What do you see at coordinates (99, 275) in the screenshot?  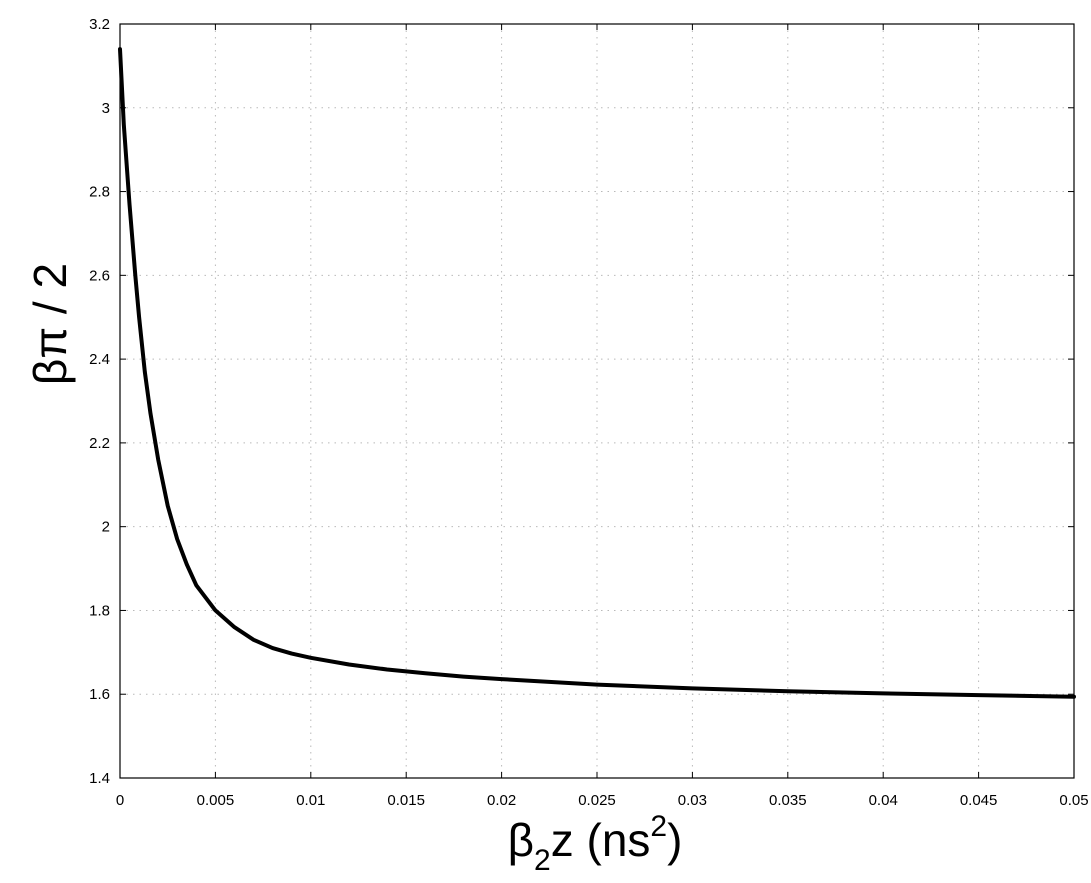 I see `y-tick-label: 2.6` at bounding box center [99, 275].